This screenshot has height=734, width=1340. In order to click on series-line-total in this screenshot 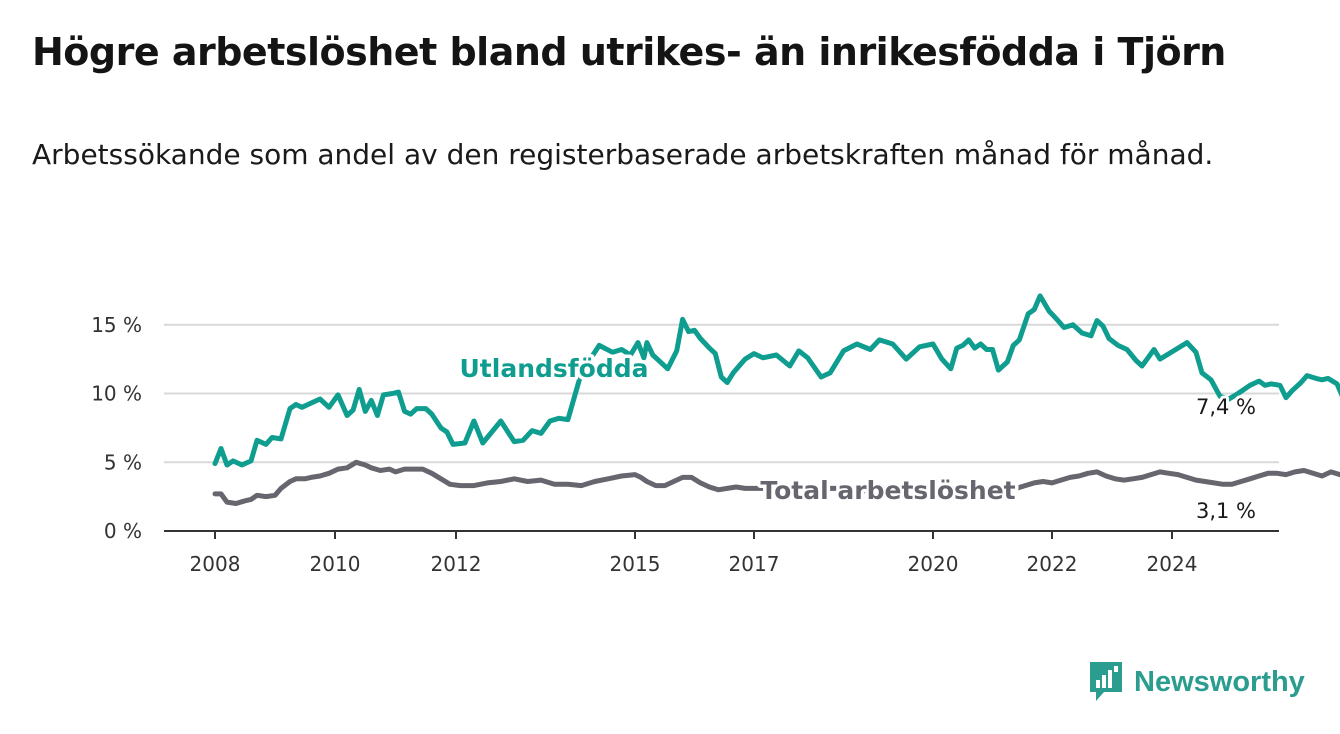, I will do `click(776, 482)`.